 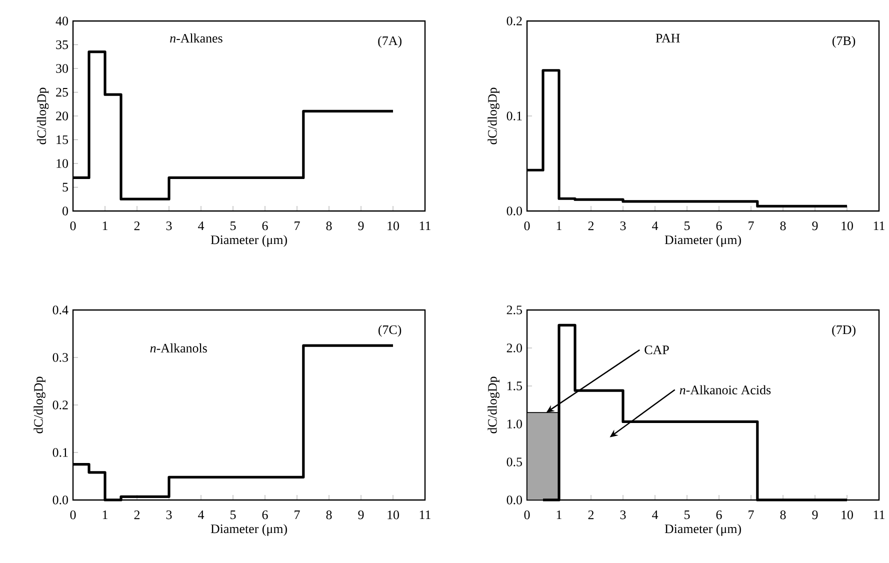 What do you see at coordinates (62, 92) in the screenshot?
I see `y-tick-label: 25` at bounding box center [62, 92].